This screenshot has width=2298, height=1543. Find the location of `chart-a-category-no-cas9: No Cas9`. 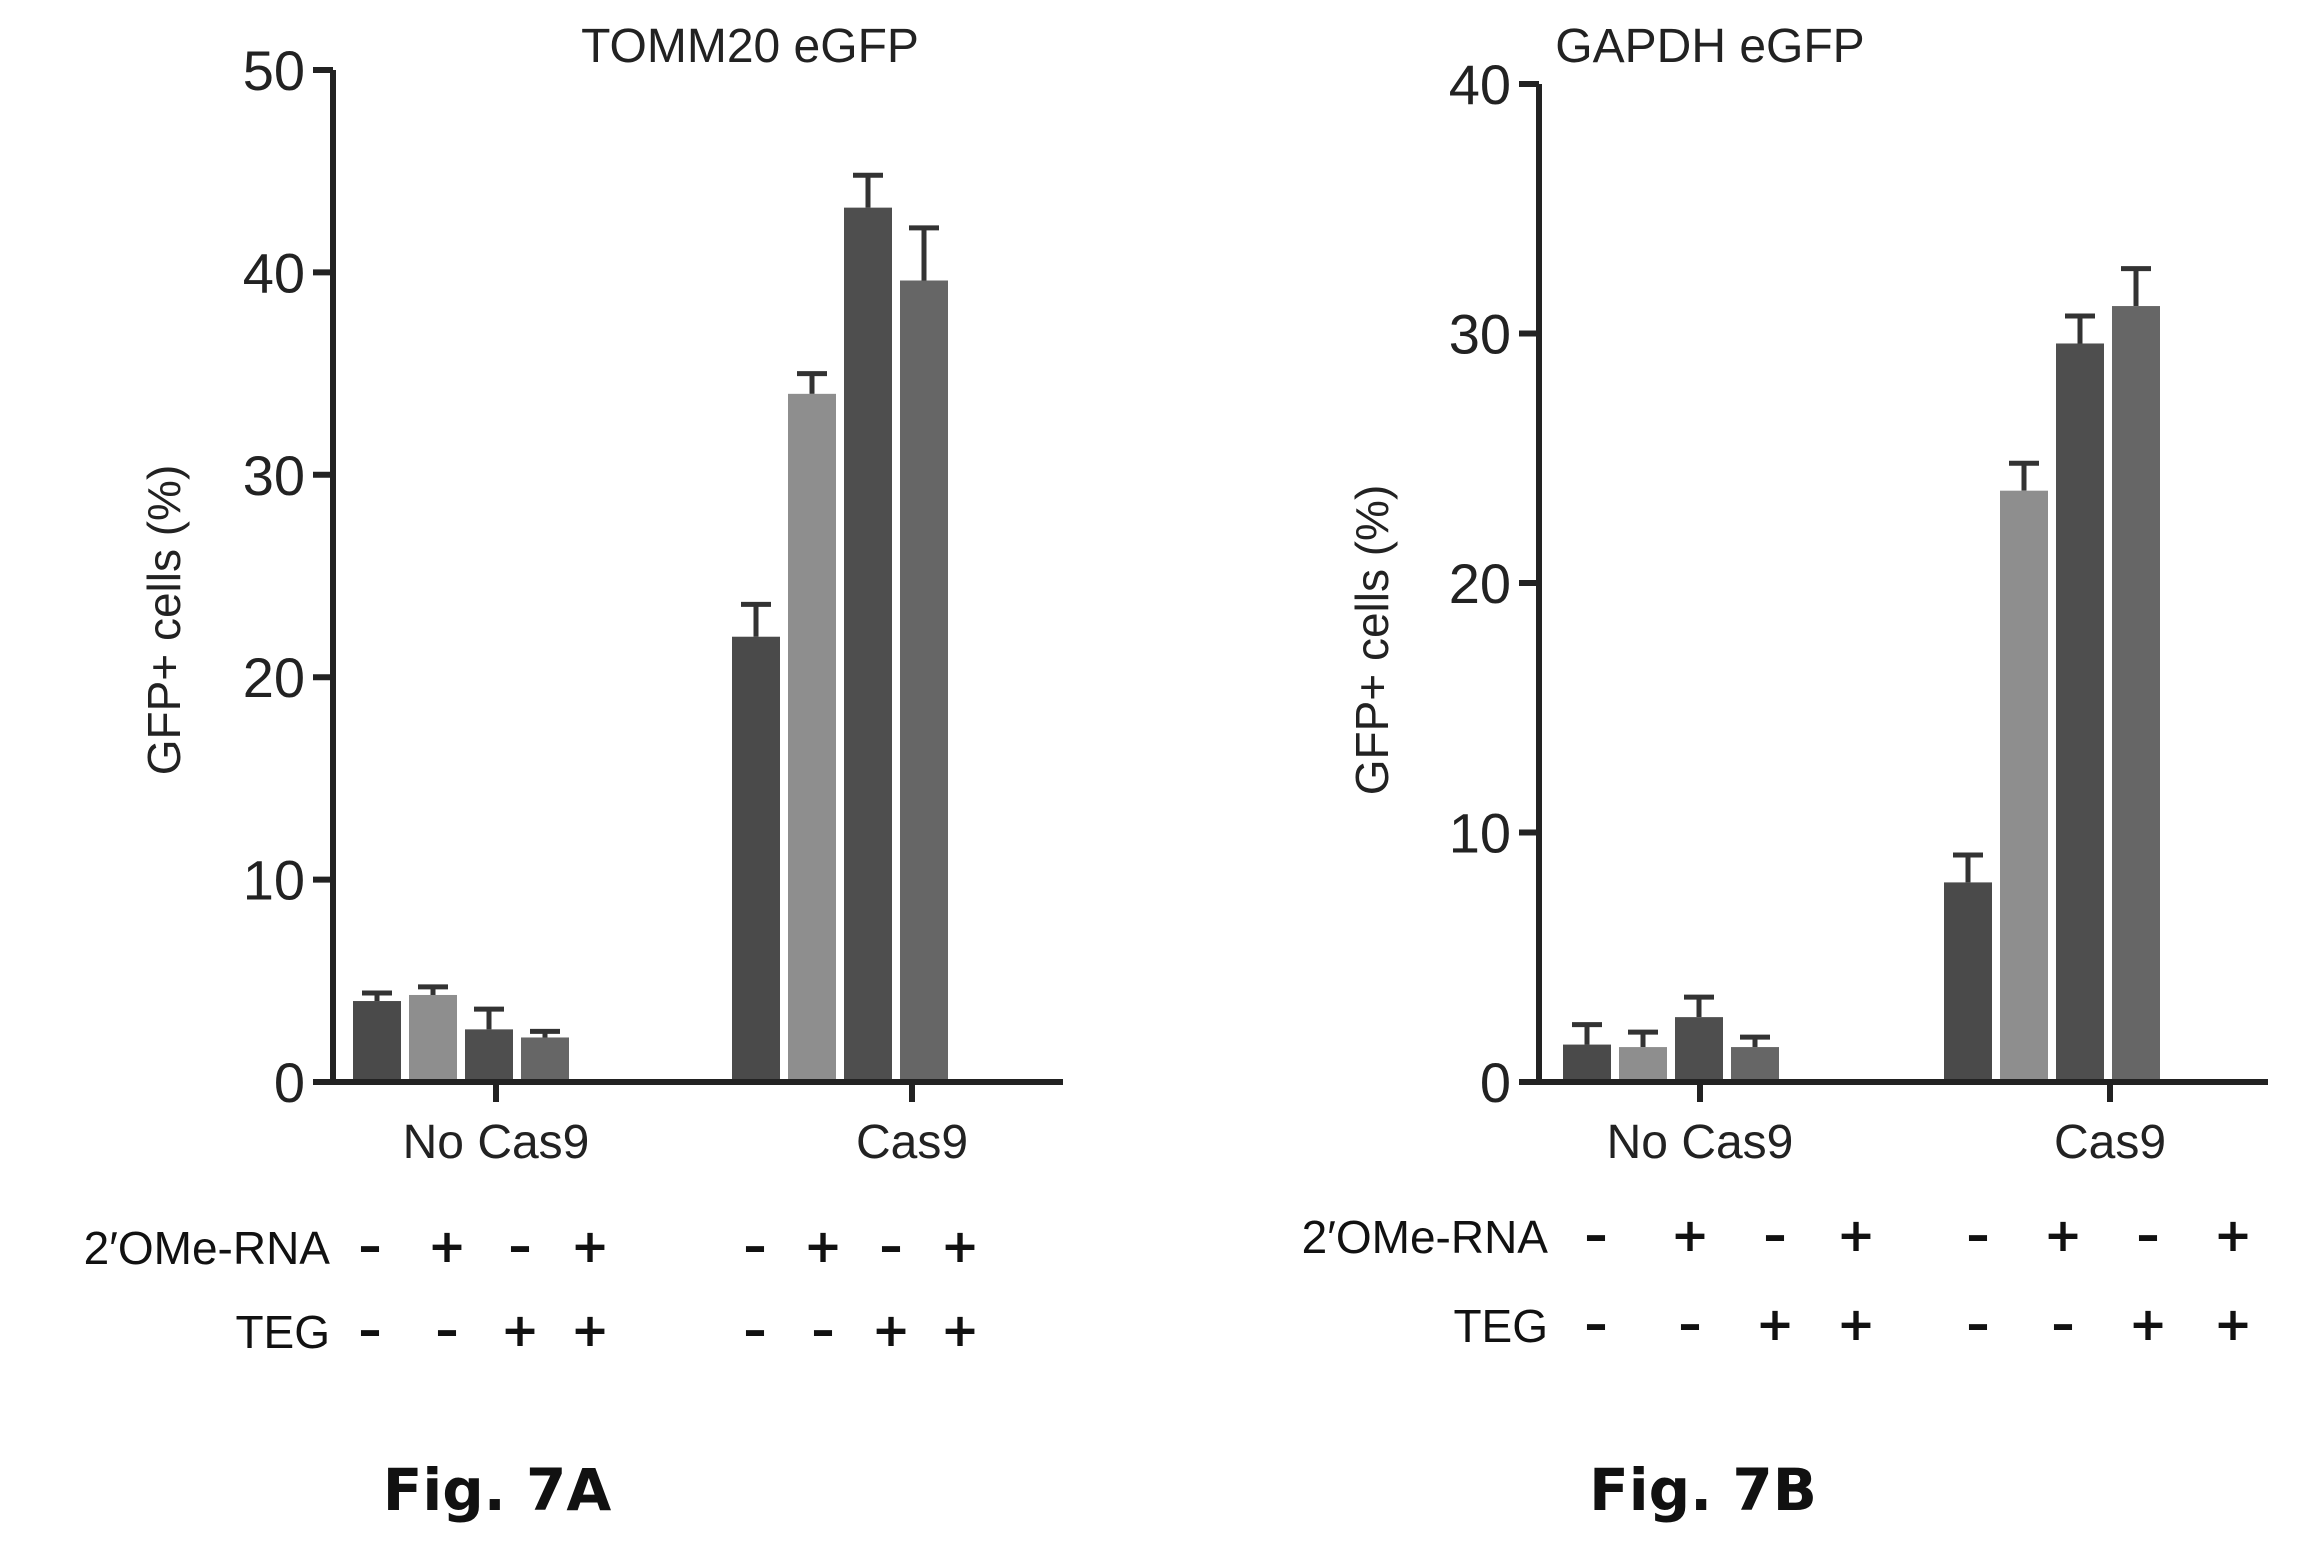

chart-a-category-no-cas9: No Cas9 is located at coordinates (496, 1142).